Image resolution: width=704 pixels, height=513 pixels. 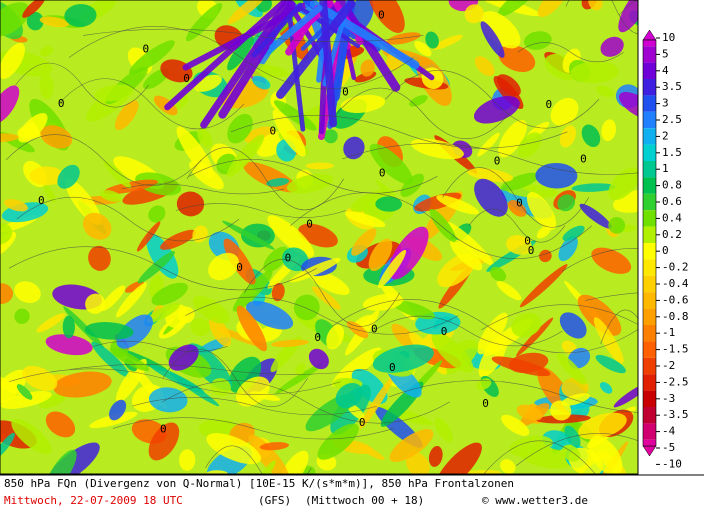 What do you see at coordinates (93, 500) in the screenshot?
I see `footer-date: Mittwoch, 22-07-2009 18 UTC` at bounding box center [93, 500].